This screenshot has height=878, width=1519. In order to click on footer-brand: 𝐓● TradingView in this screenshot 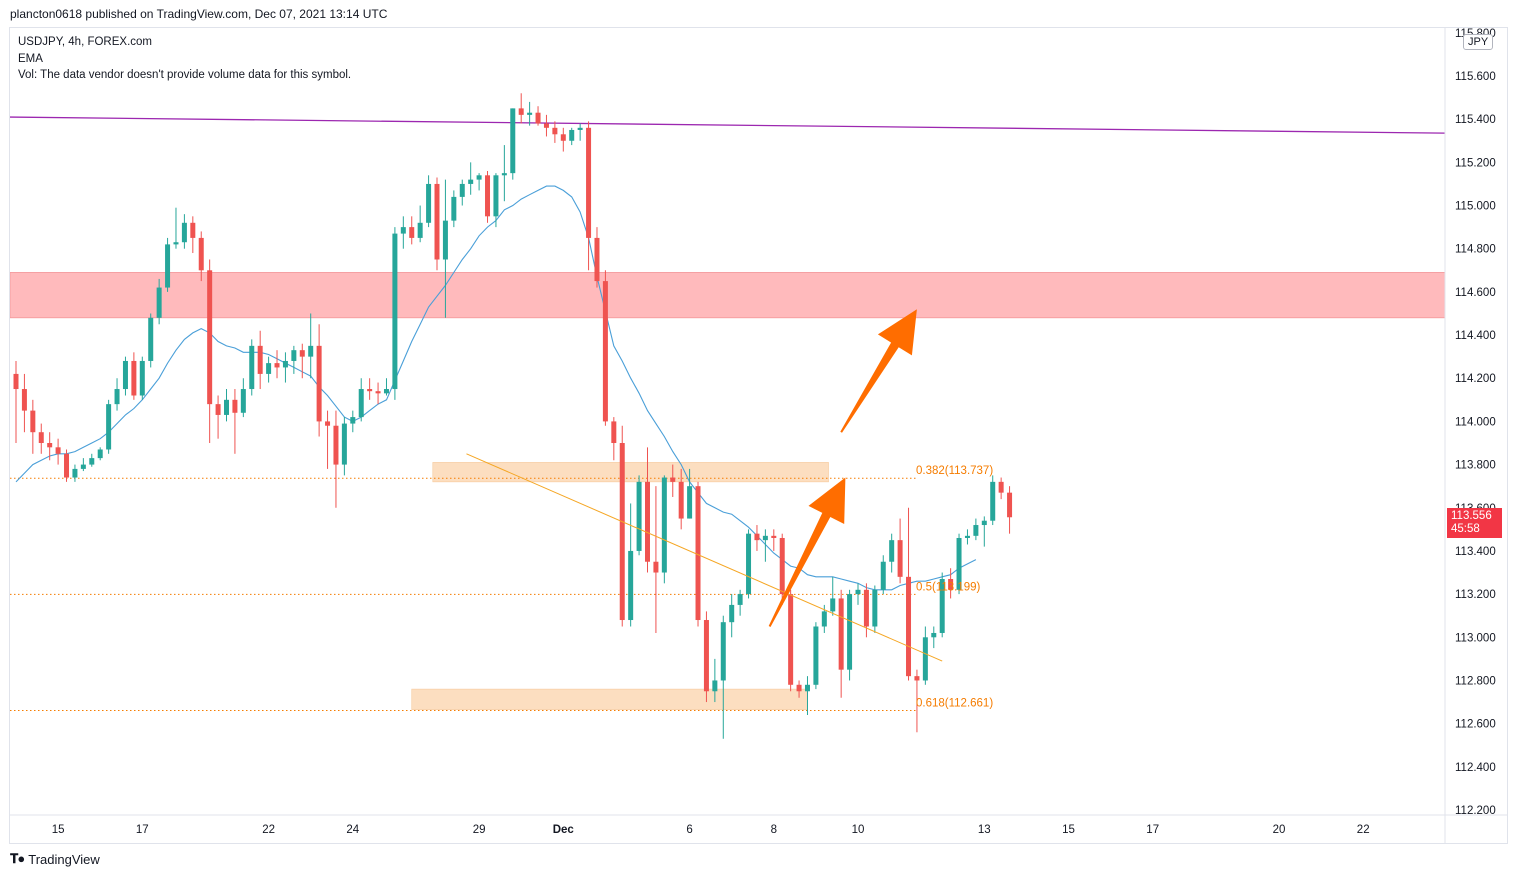, I will do `click(55, 859)`.